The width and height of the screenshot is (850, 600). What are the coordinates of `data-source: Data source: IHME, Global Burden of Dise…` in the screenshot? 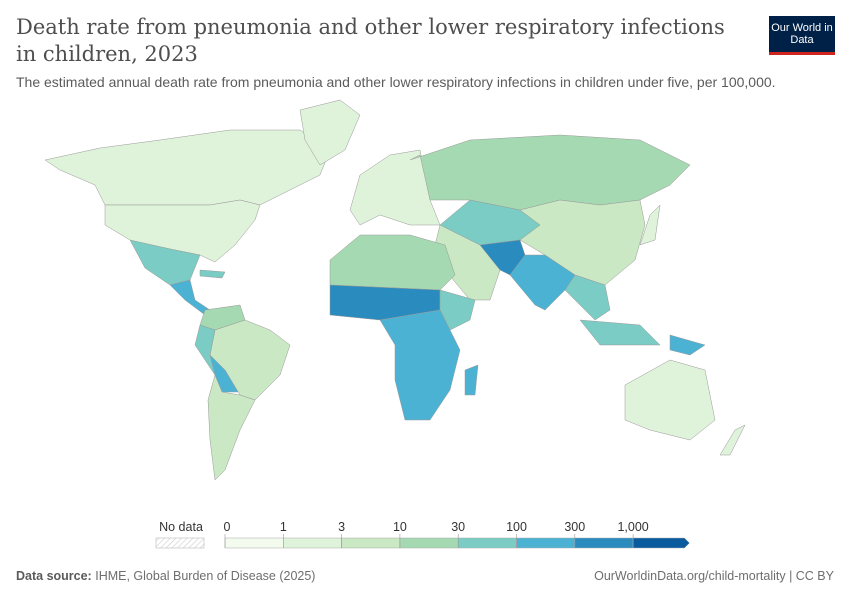 It's located at (166, 576).